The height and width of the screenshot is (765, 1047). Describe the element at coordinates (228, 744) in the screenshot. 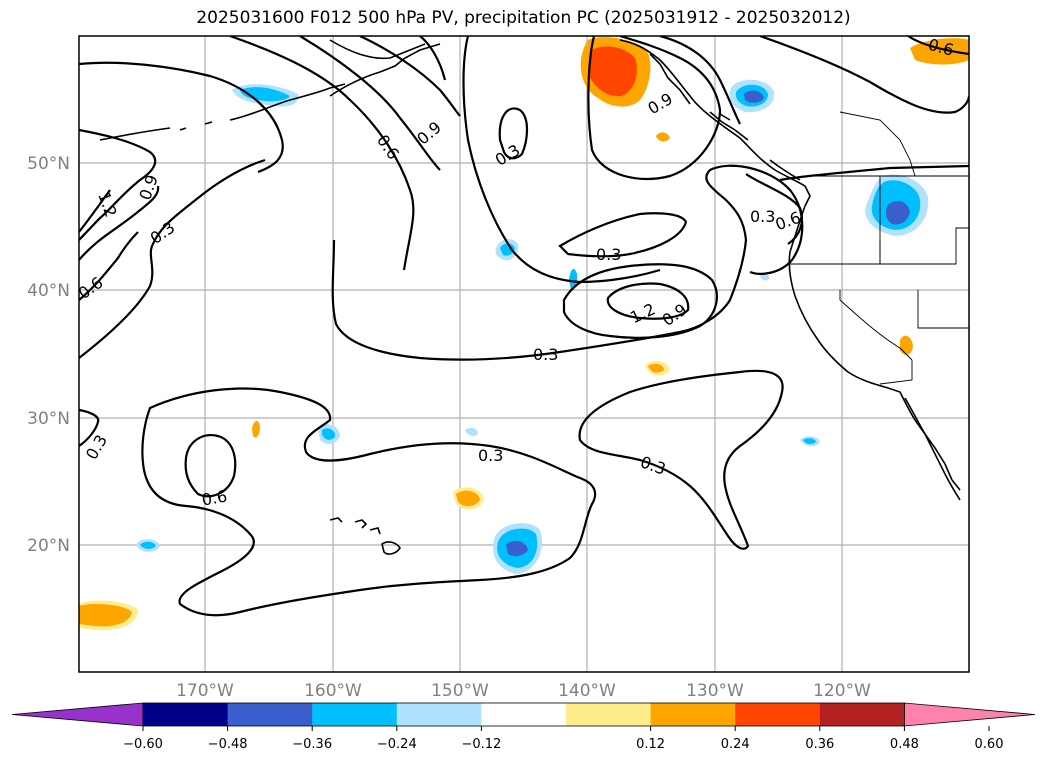

I see `colorbar-tick-label: −0.48` at that location.